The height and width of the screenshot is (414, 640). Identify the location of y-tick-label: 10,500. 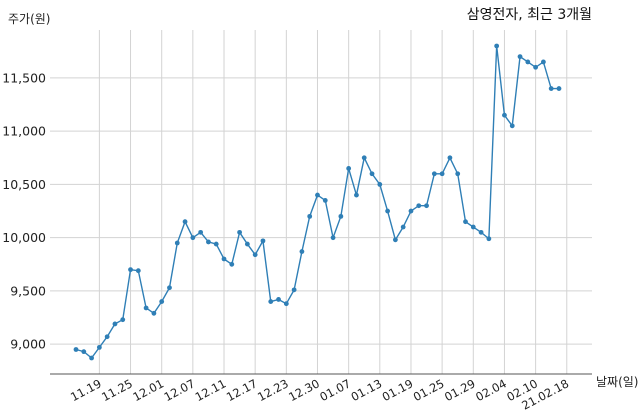
(24, 184).